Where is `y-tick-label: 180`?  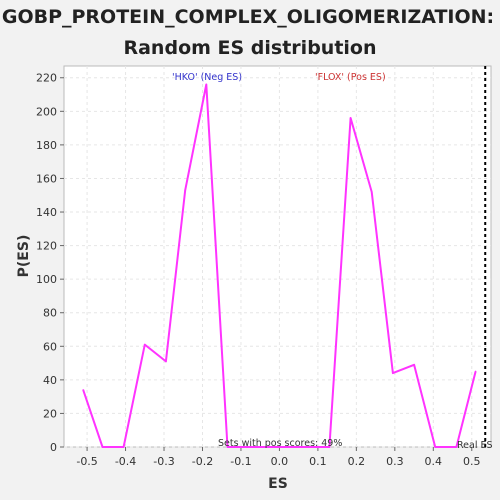
y-tick-label: 180 is located at coordinates (46, 145).